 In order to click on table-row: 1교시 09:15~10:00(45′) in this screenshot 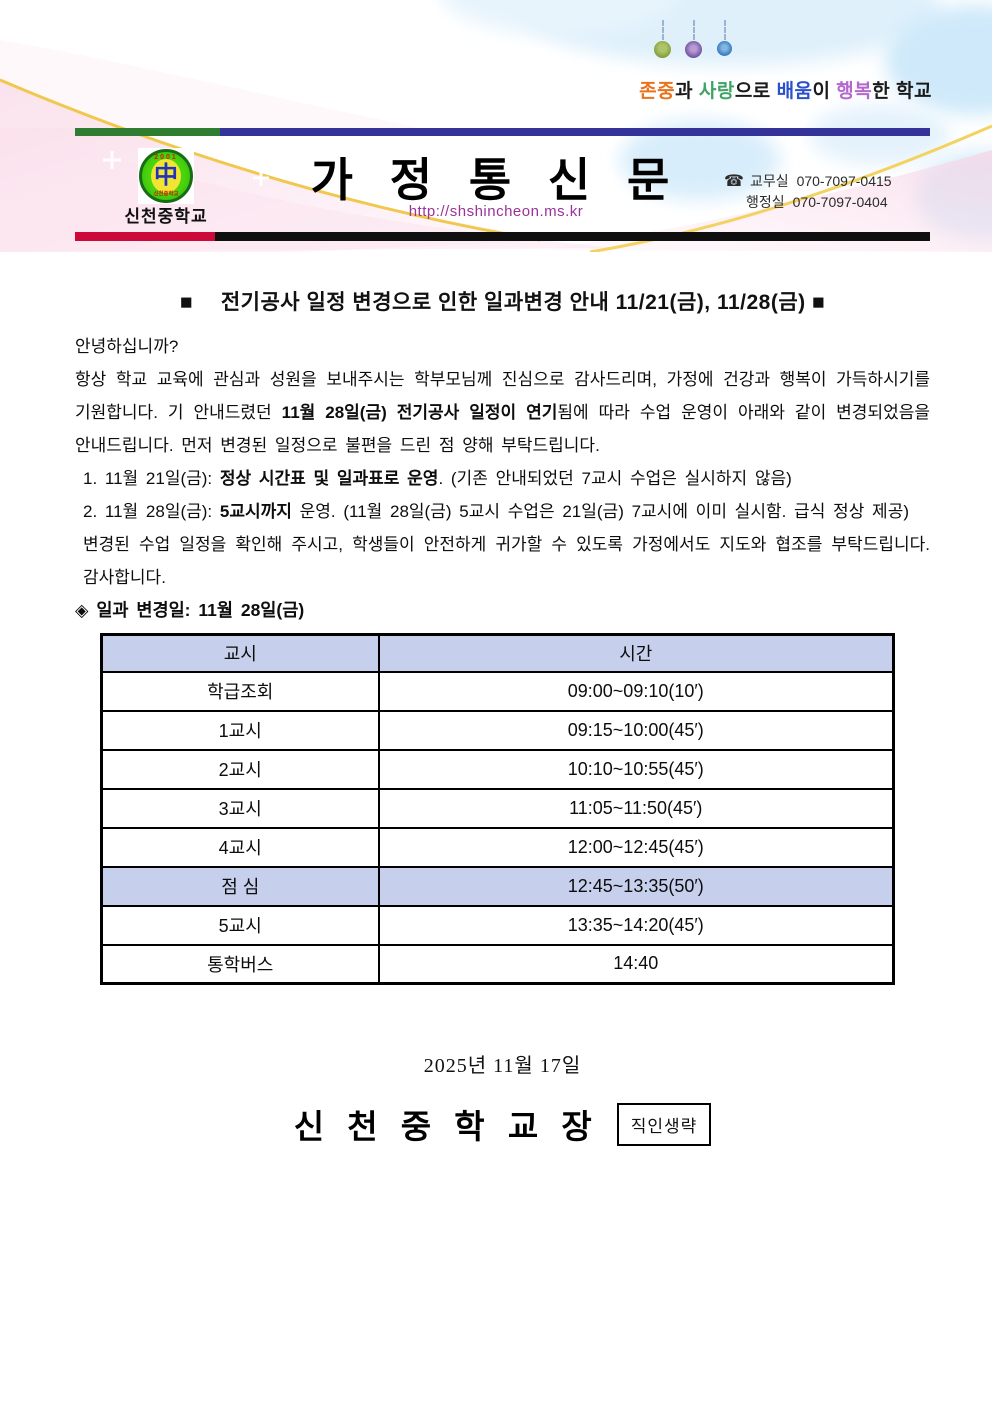, I will do `click(497, 730)`.